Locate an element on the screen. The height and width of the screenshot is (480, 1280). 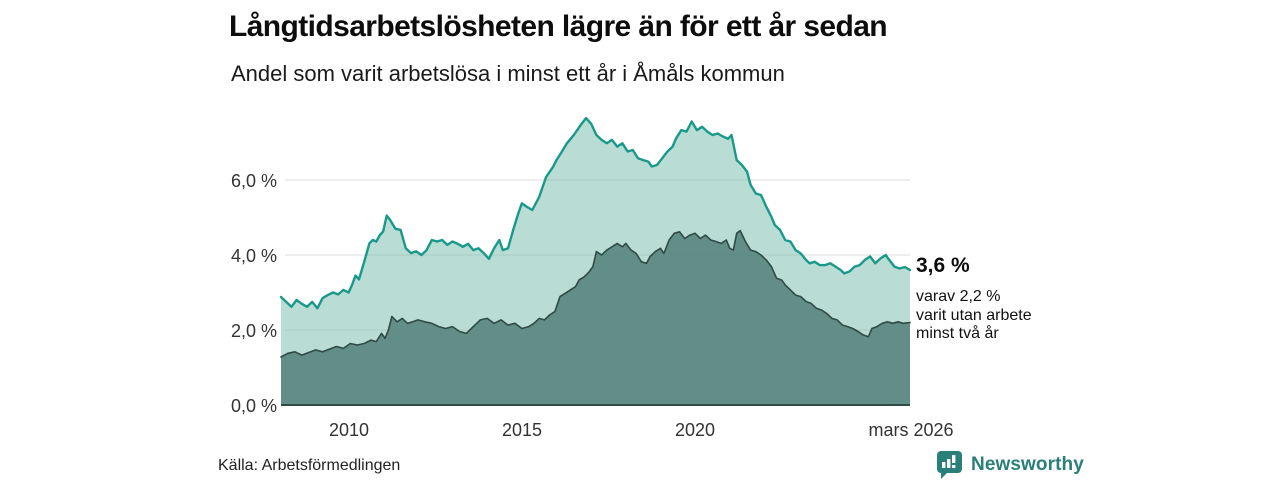
detail-line-2: varit utan arbete is located at coordinates (974, 315).